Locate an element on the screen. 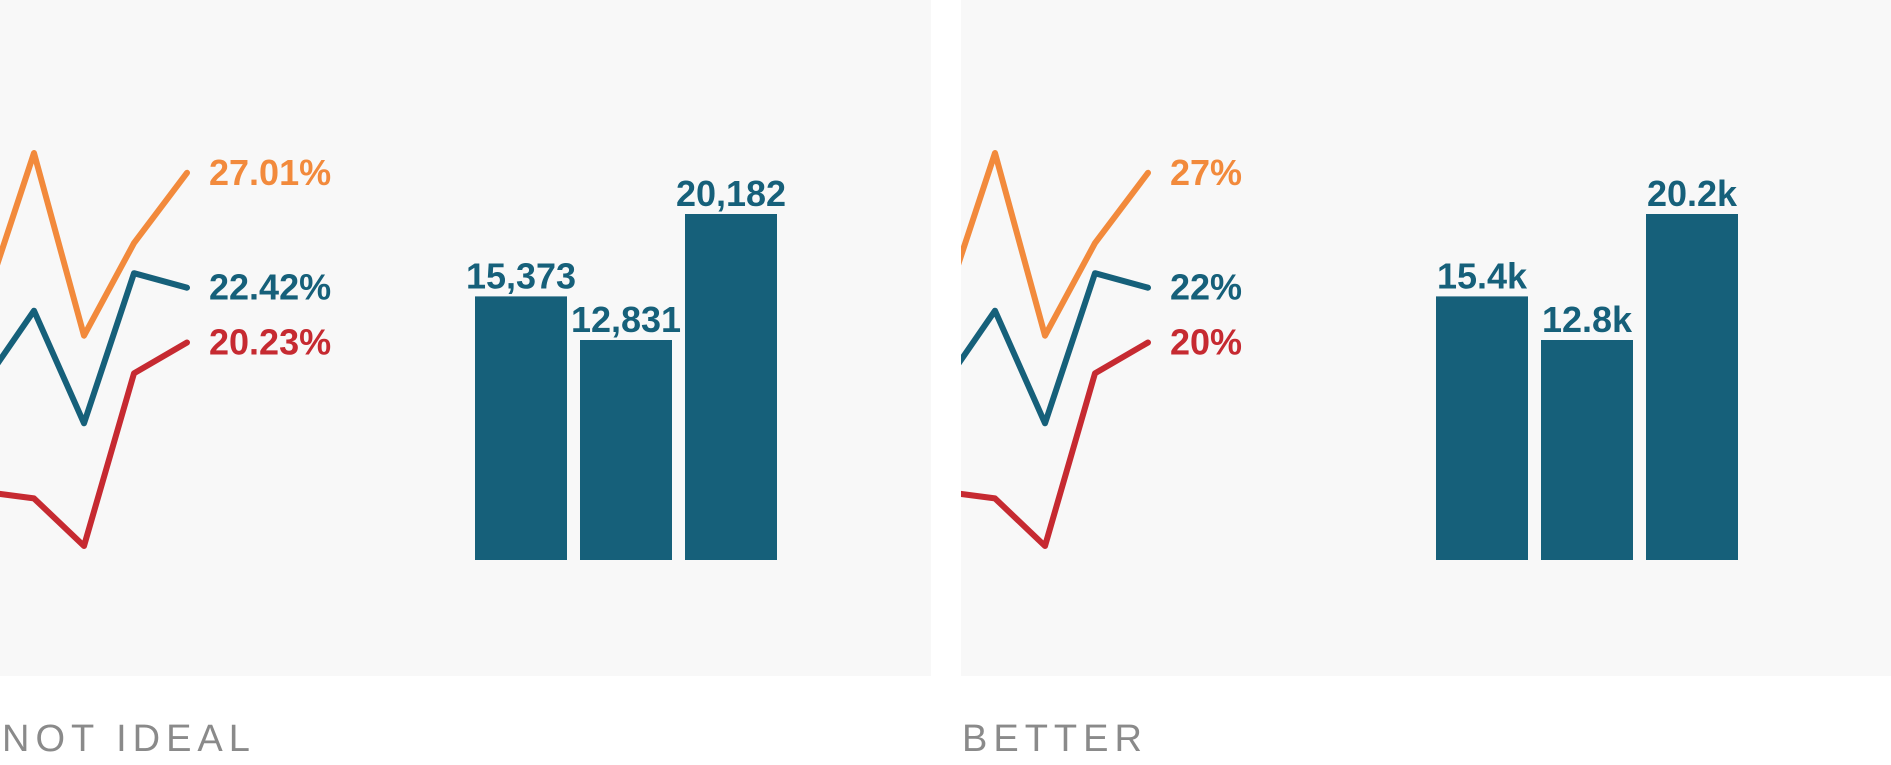 The height and width of the screenshot is (765, 1891). line-end-label-red-not-ideal: 20.23% is located at coordinates (270, 341).